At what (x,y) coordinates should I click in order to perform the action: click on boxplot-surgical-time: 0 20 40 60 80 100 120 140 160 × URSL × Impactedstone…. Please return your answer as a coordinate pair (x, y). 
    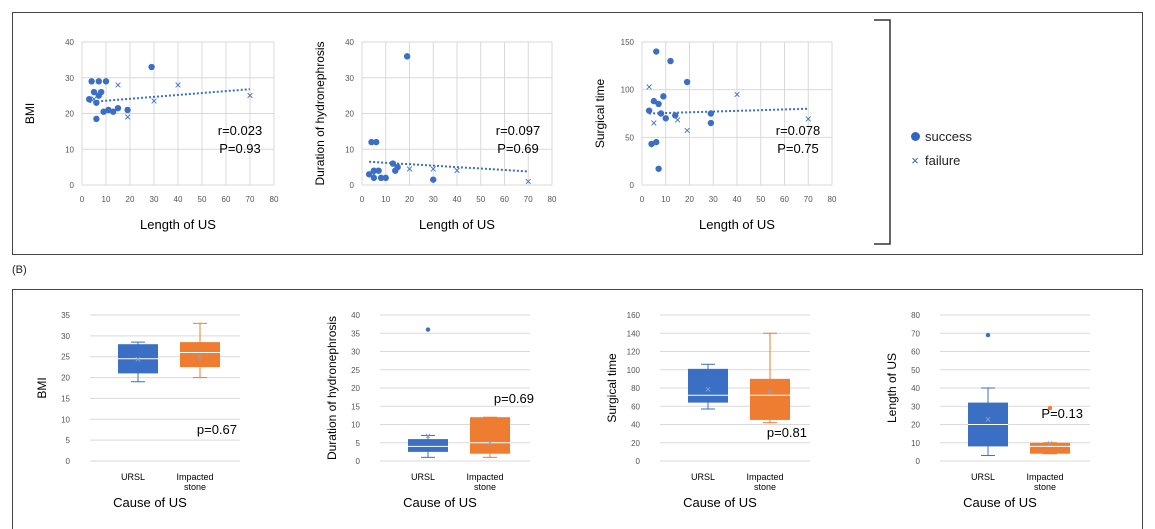
    Looking at the image, I should click on (707, 410).